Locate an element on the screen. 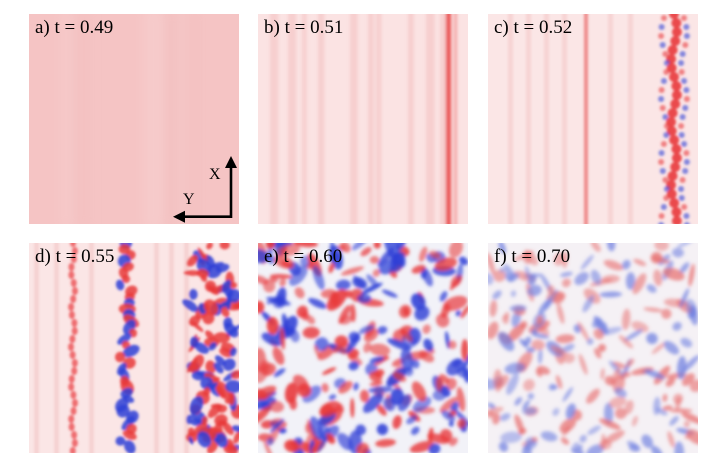  panel-e-label: e) t = 0.60 is located at coordinates (303, 256).